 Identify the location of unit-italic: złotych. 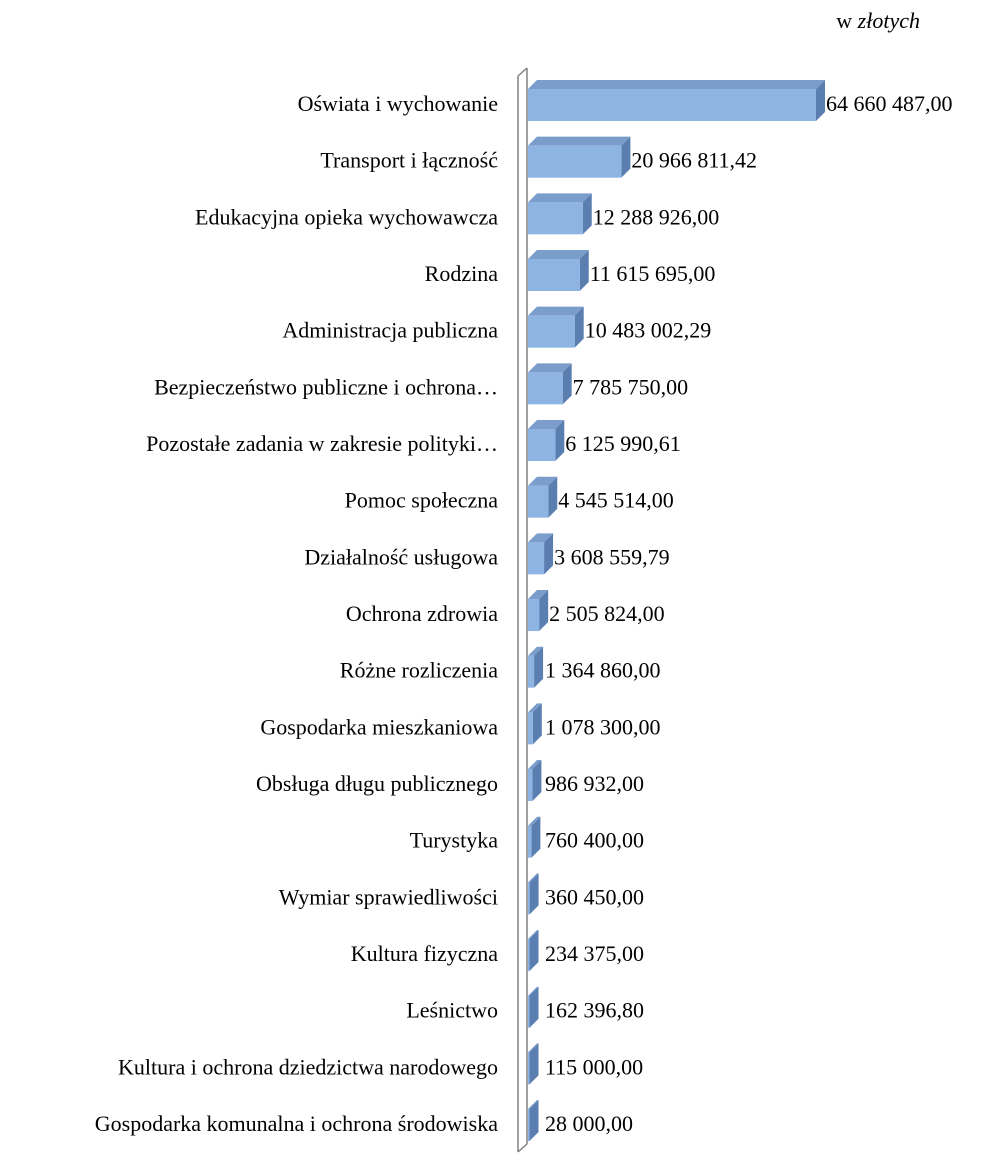
(888, 20).